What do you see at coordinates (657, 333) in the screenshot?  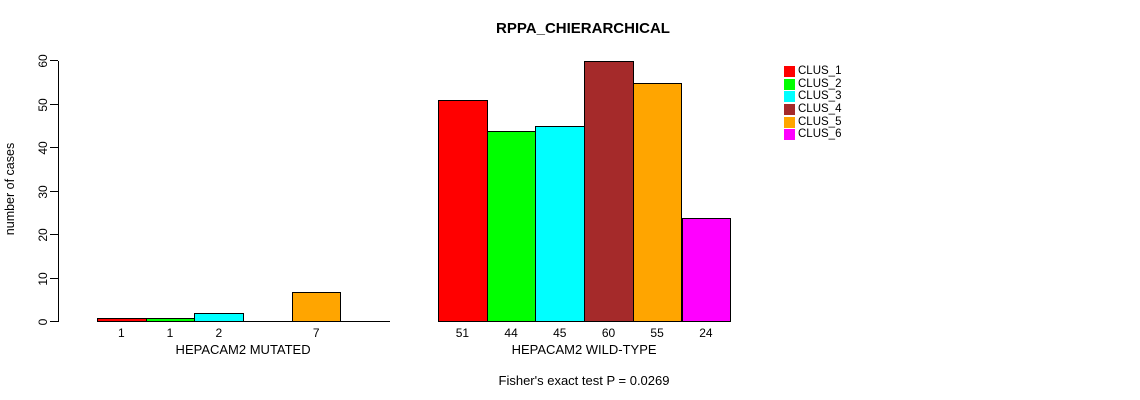 I see `bar-value-label: 55` at bounding box center [657, 333].